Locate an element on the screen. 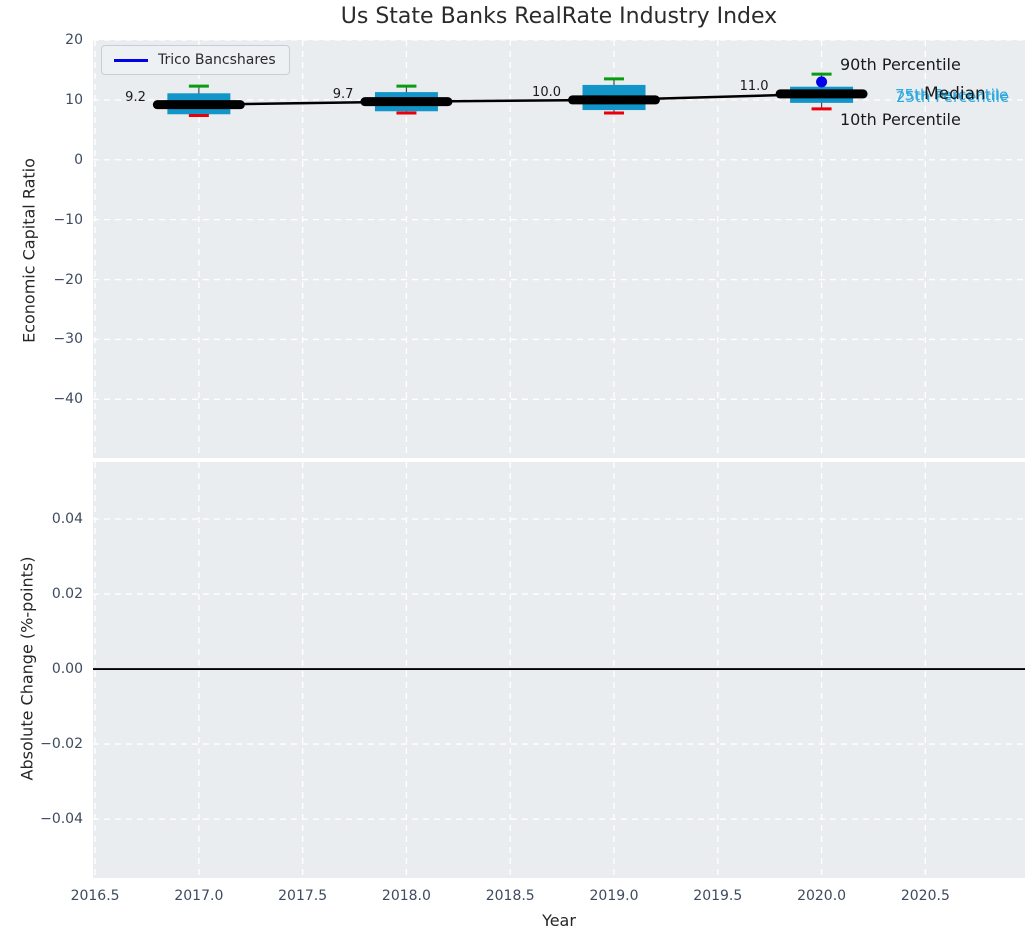  x-tick-label: 2016.5 is located at coordinates (95, 896).